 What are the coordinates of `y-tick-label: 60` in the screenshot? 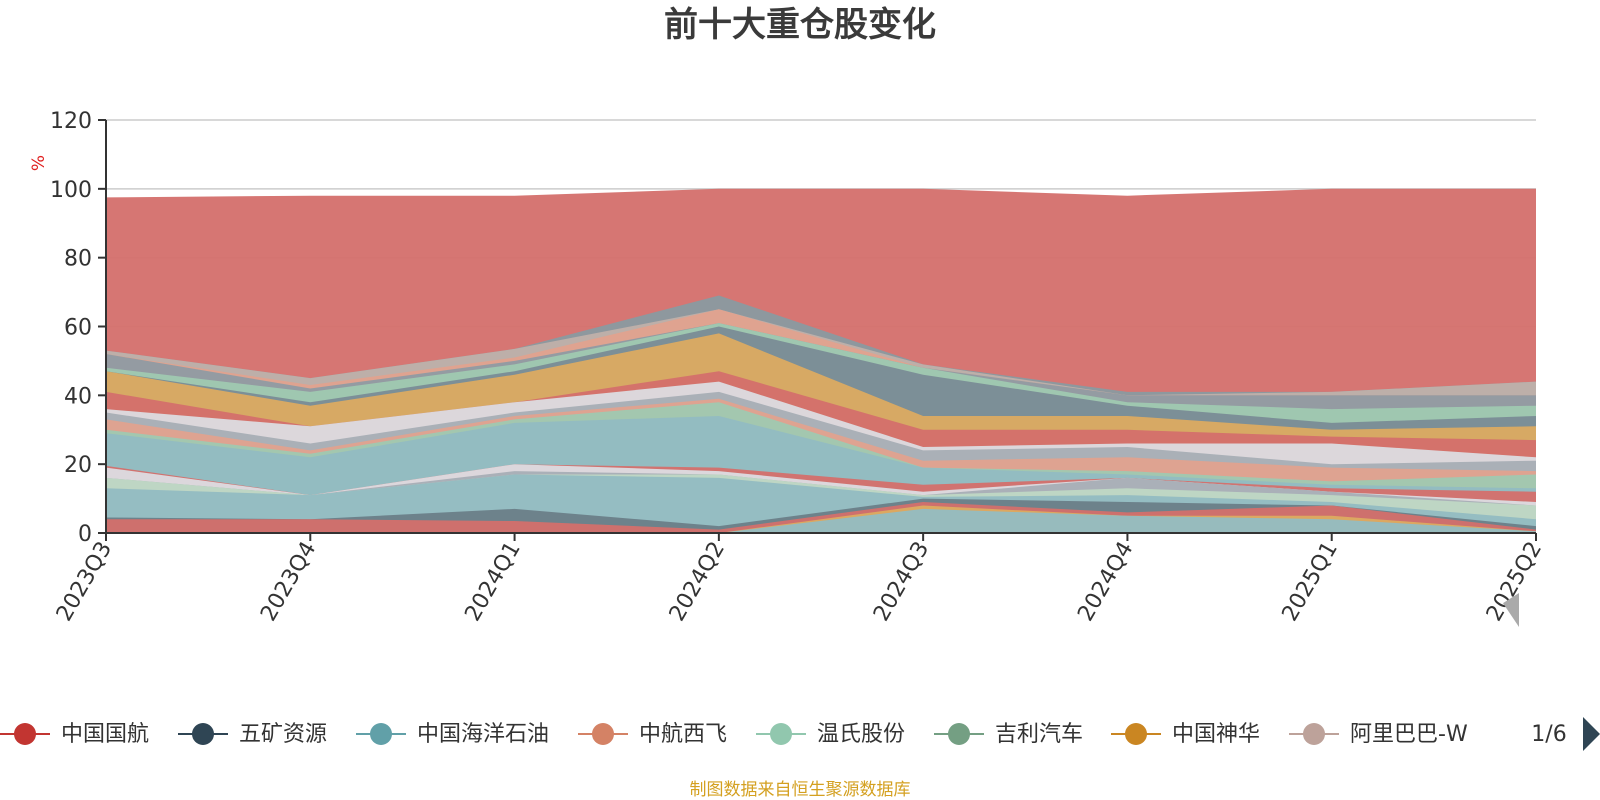 It's located at (78, 328).